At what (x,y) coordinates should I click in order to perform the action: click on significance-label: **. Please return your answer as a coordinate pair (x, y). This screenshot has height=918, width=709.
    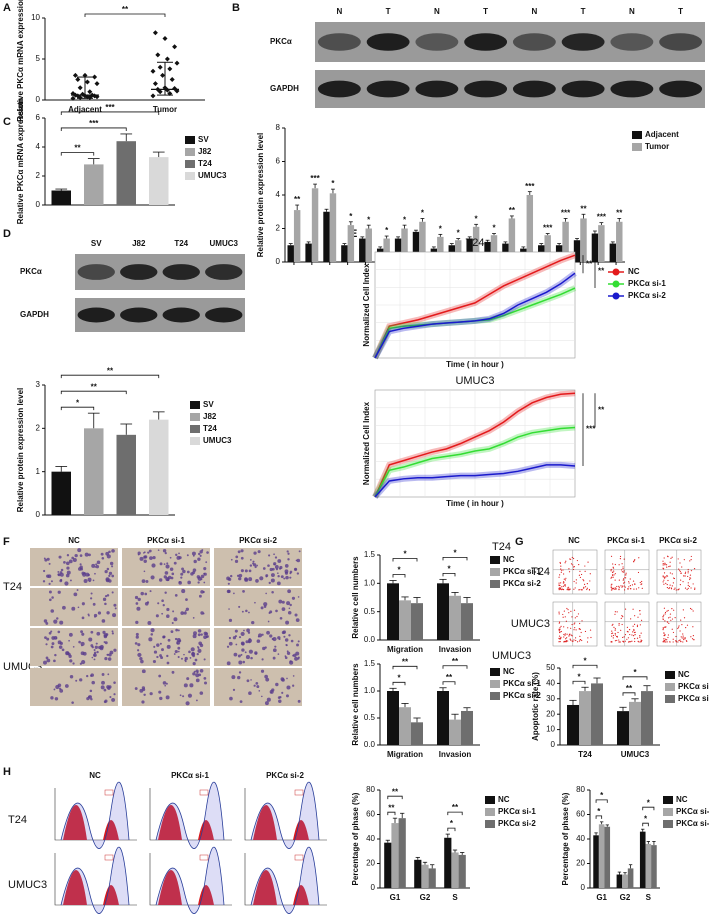
    Looking at the image, I should click on (583, 208).